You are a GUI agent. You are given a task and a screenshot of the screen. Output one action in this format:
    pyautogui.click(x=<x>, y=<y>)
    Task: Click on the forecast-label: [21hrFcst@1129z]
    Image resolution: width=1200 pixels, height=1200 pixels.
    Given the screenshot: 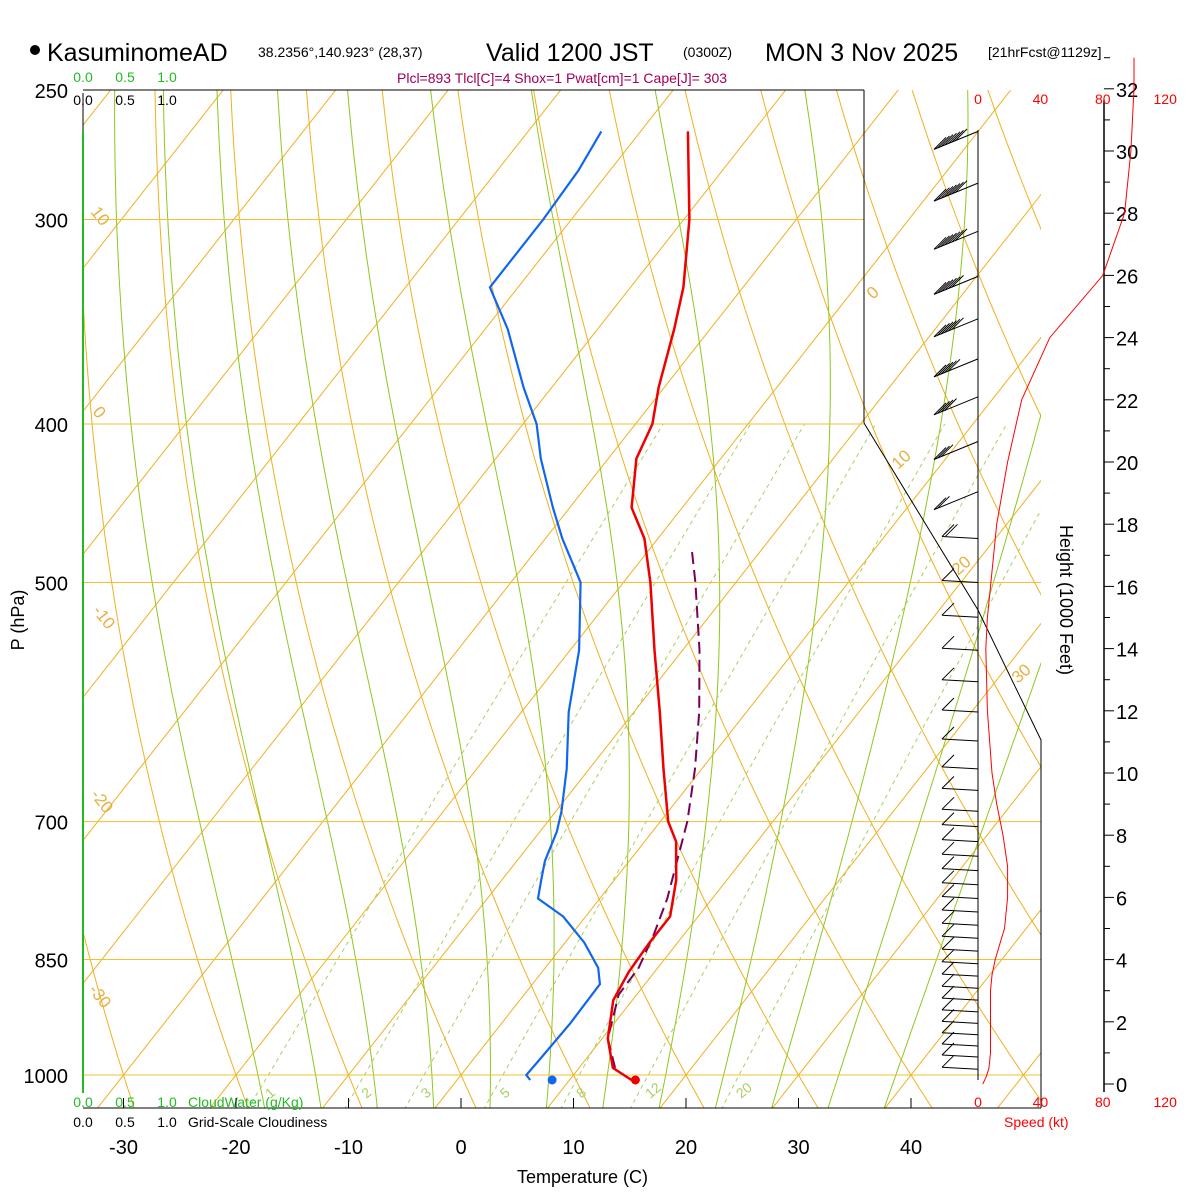 What is the action you would take?
    pyautogui.click(x=1045, y=52)
    